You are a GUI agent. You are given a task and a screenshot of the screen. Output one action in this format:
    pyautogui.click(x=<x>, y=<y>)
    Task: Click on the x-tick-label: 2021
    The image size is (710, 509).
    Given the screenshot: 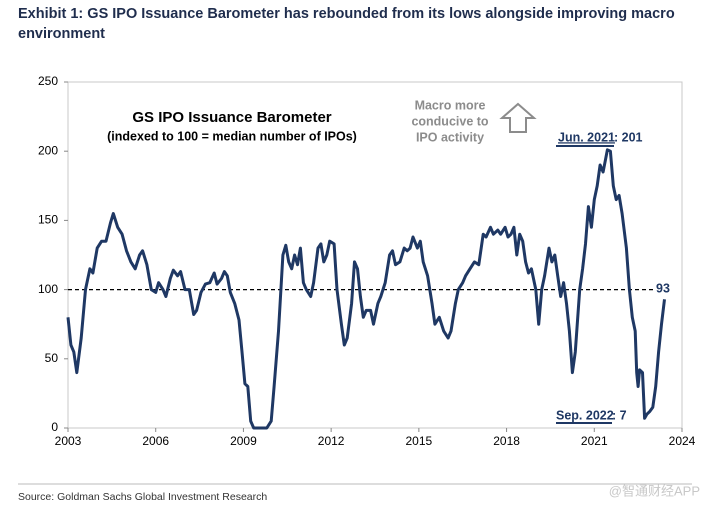 What is the action you would take?
    pyautogui.click(x=594, y=441)
    